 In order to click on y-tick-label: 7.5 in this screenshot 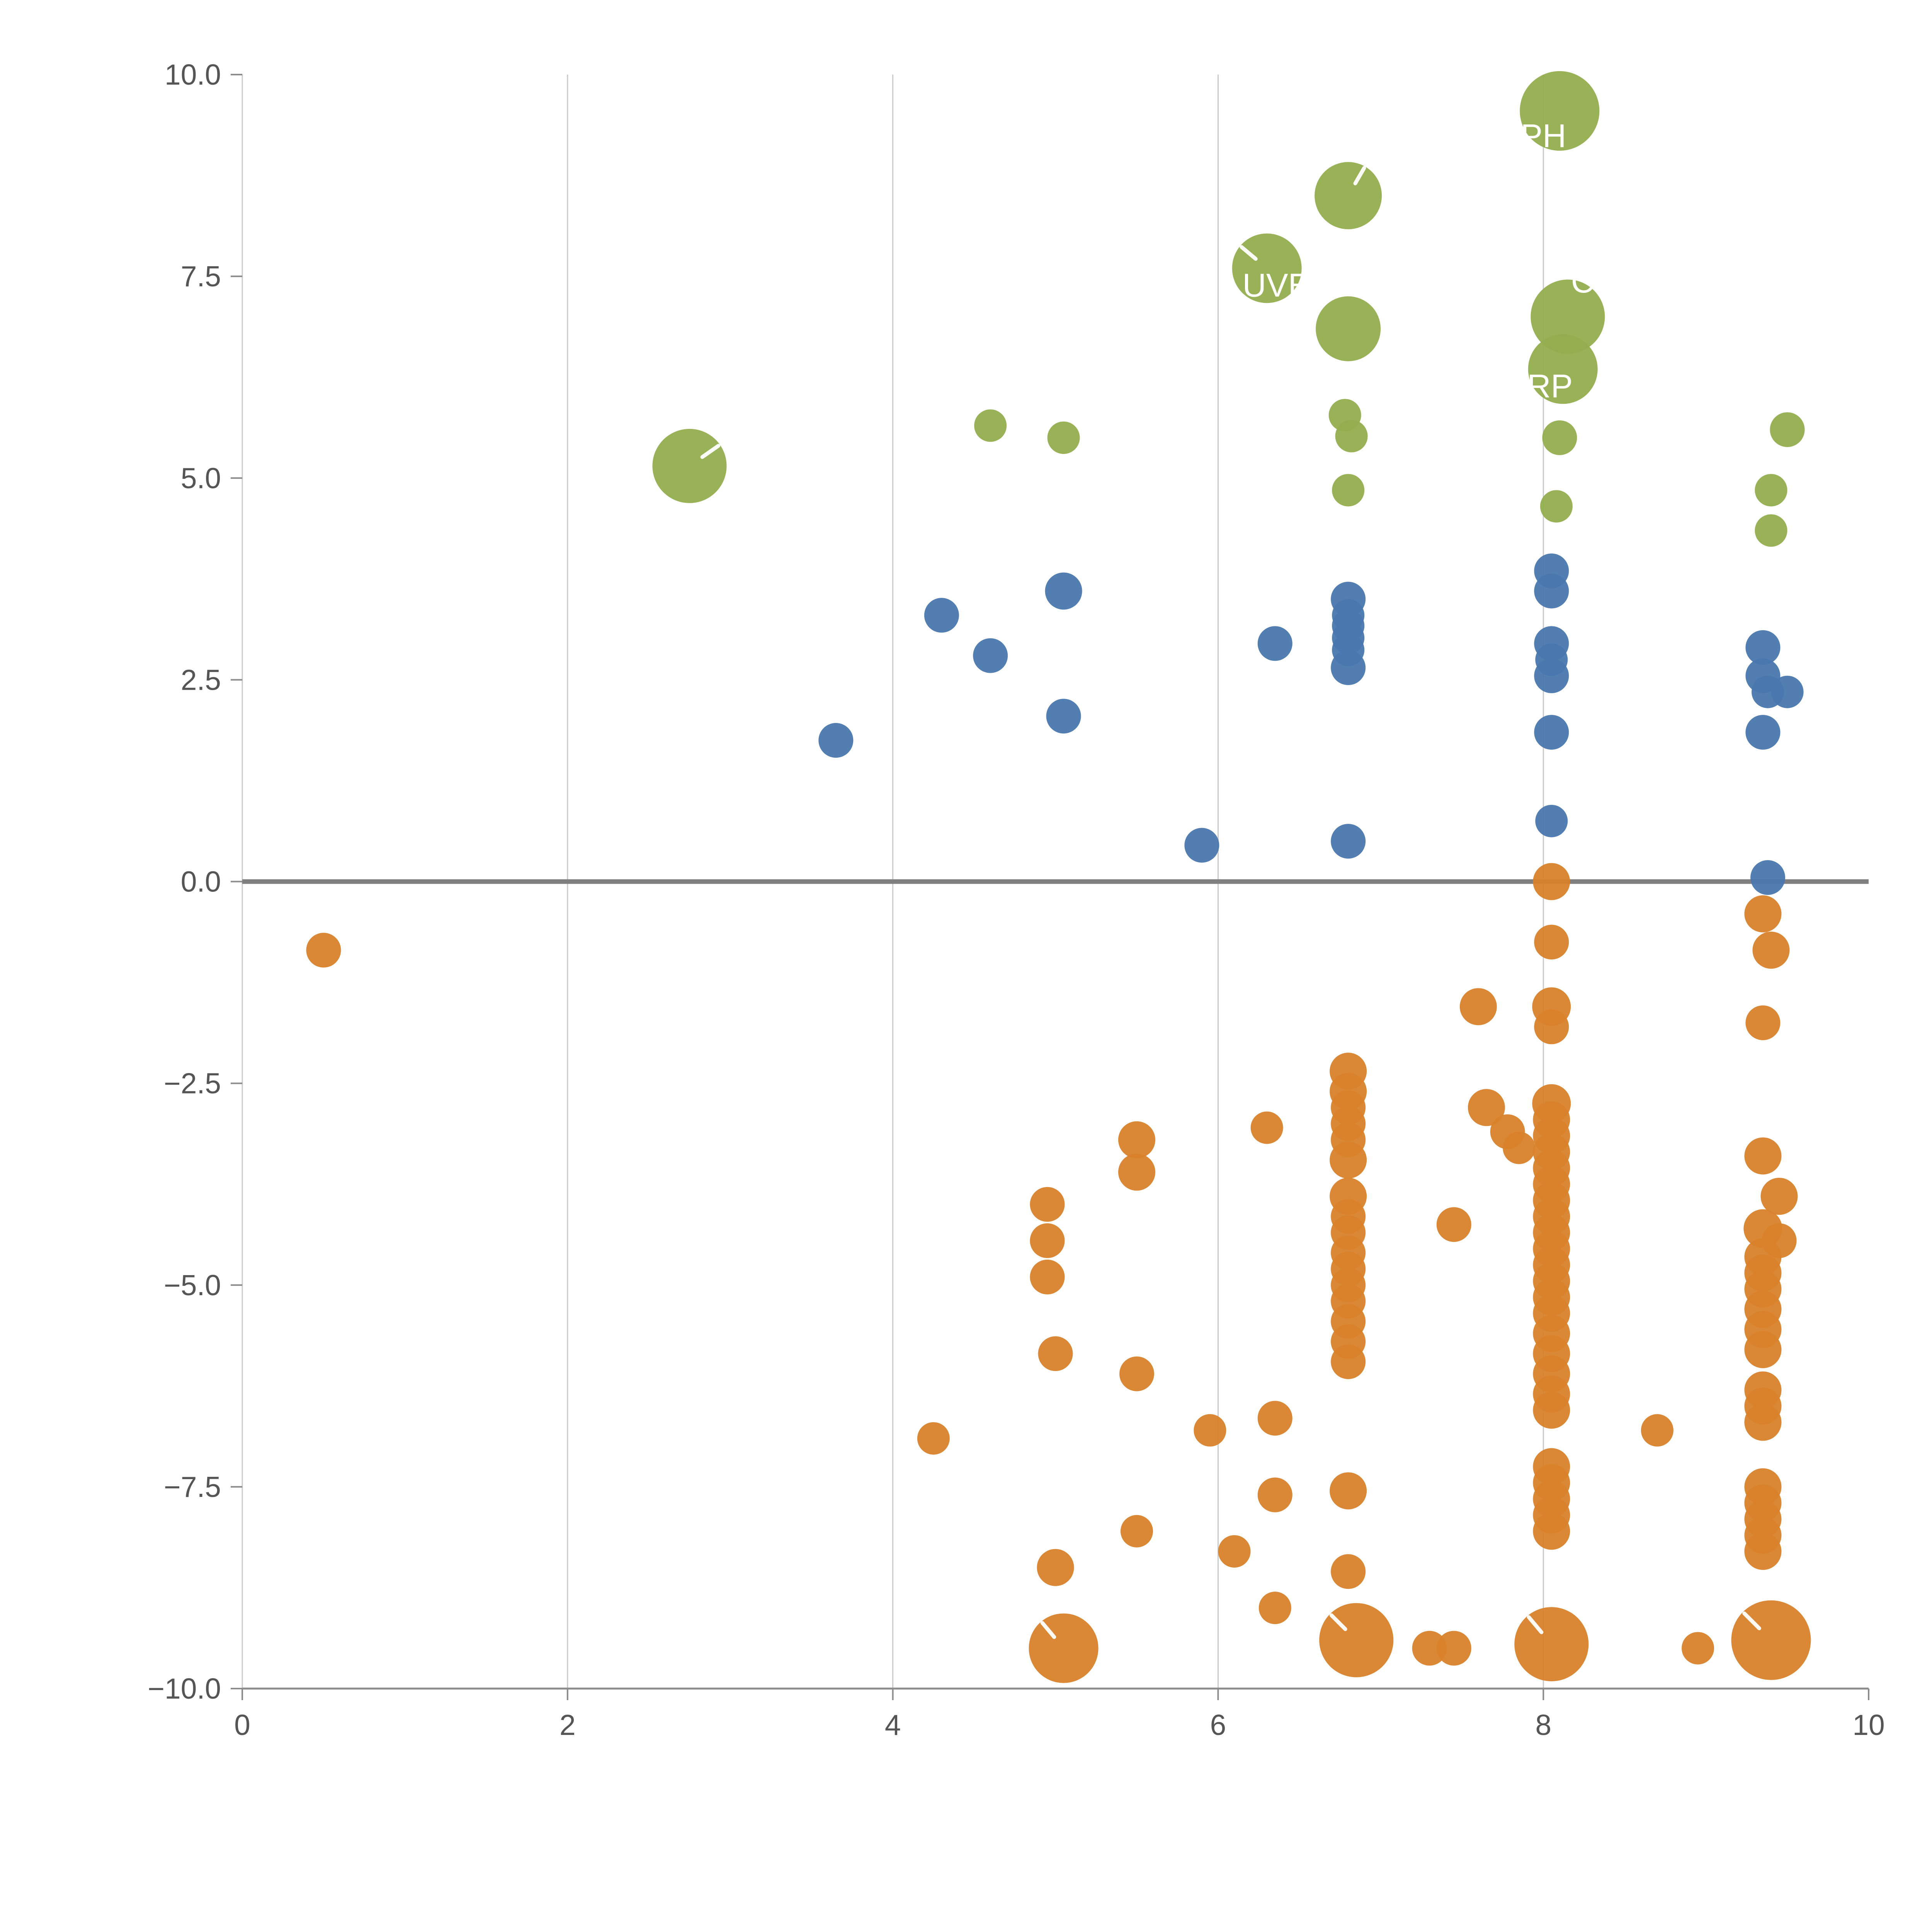, I will do `click(201, 276)`.